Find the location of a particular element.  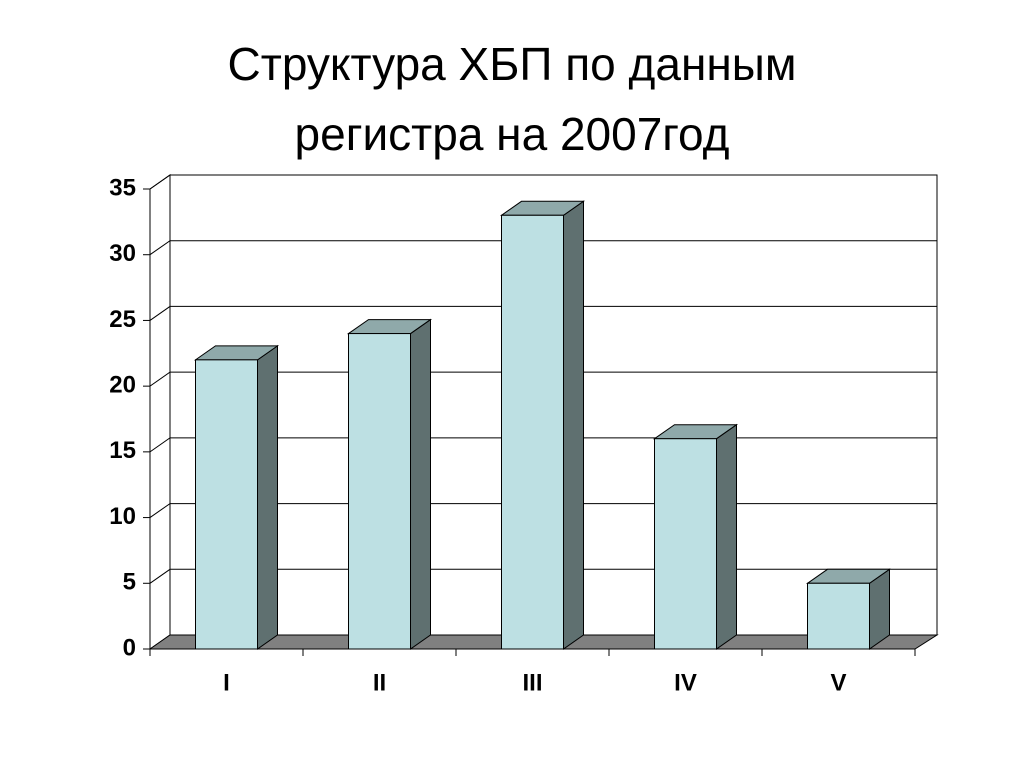

x-tick-label: IV is located at coordinates (685, 682).